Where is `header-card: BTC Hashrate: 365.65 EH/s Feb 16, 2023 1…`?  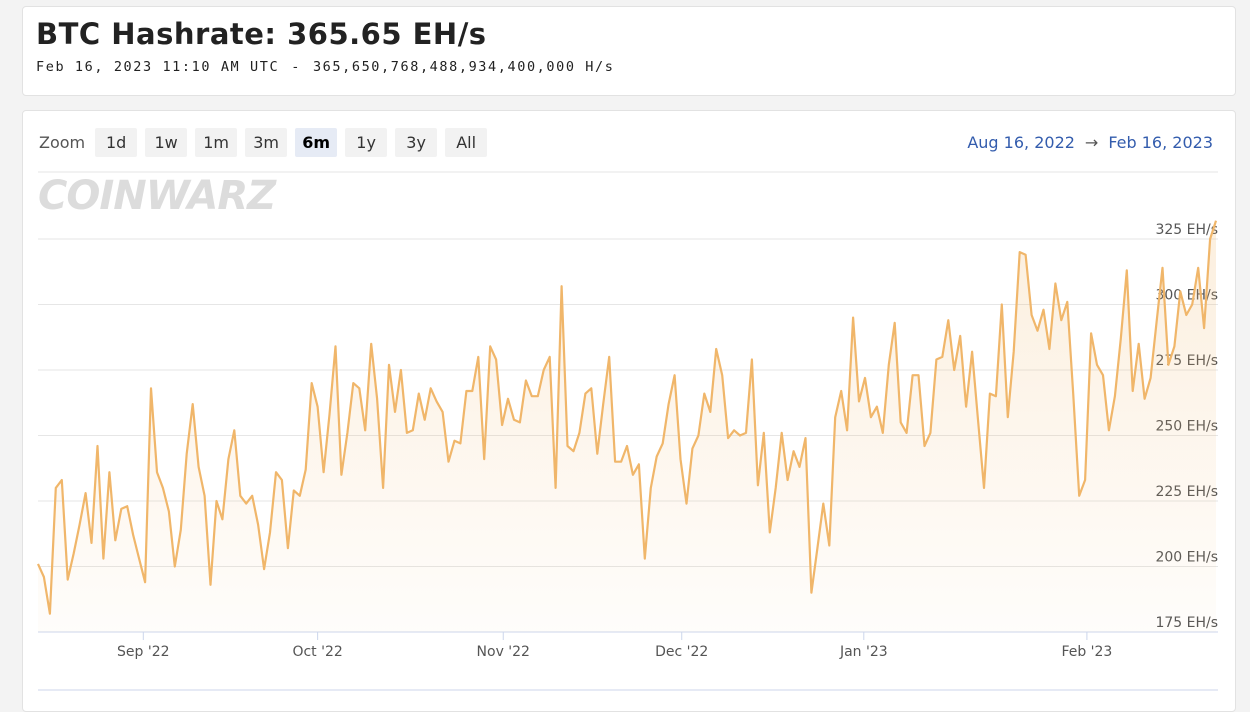
header-card: BTC Hashrate: 365.65 EH/s Feb 16, 2023 1… is located at coordinates (629, 51).